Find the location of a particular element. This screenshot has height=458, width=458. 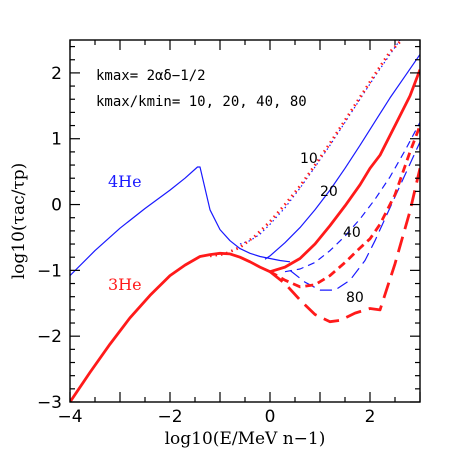

x-axis-title: log10(E/MeV n−1) is located at coordinates (245, 439).